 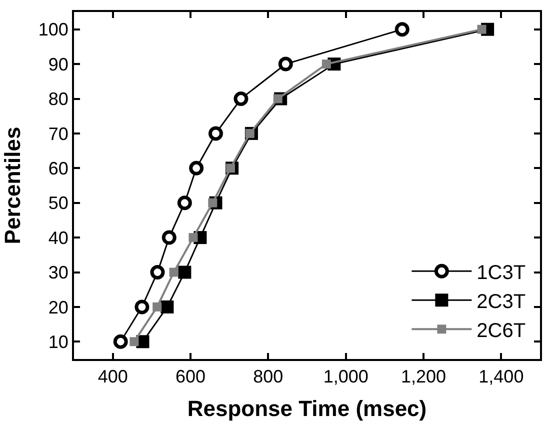 I want to click on y-tick-label: 30, so click(x=58, y=272).